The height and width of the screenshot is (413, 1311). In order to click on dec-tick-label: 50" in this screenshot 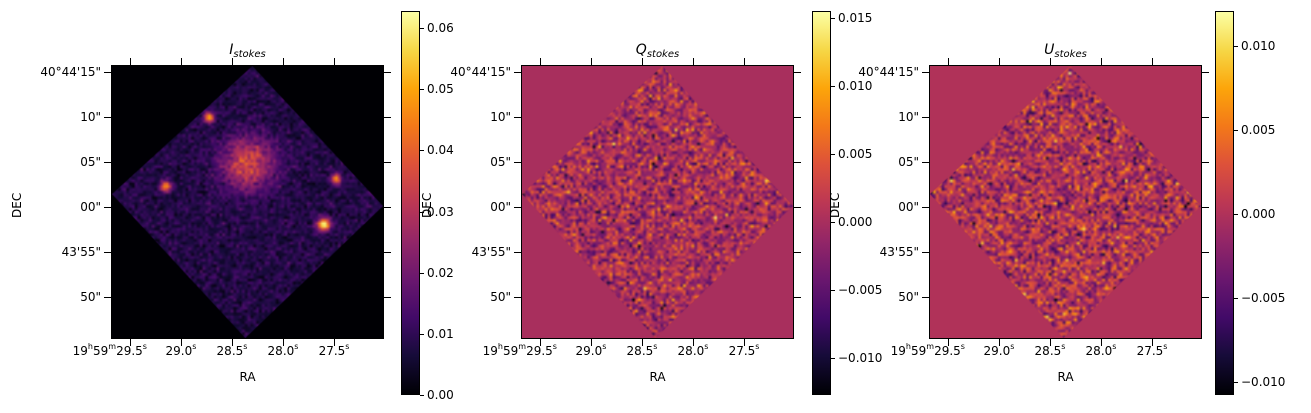, I will do `click(90, 296)`.